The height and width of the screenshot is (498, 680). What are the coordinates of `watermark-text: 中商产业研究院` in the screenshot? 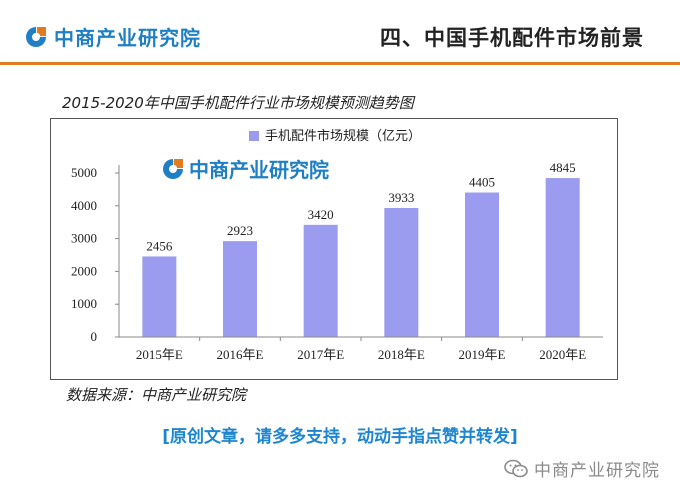 It's located at (259, 170).